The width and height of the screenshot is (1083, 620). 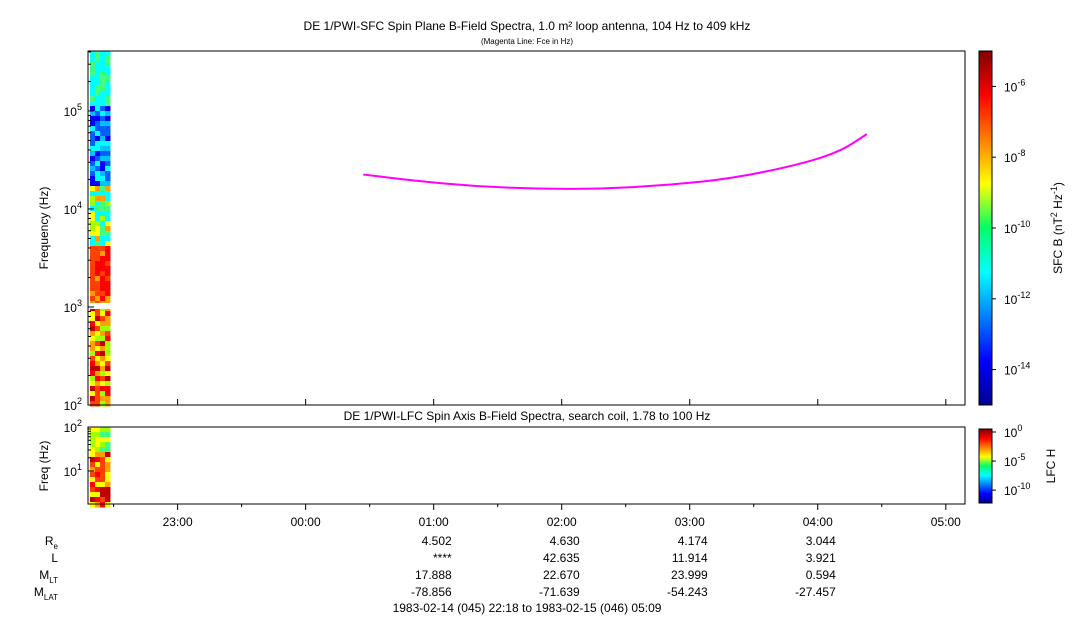 I want to click on colorbar-tick-label: 10⁰, so click(x=1013, y=431).